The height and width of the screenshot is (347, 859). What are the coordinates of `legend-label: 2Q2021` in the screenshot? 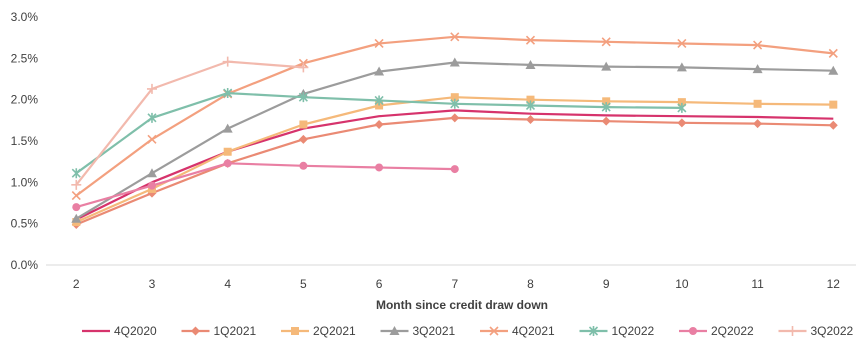 It's located at (334, 331).